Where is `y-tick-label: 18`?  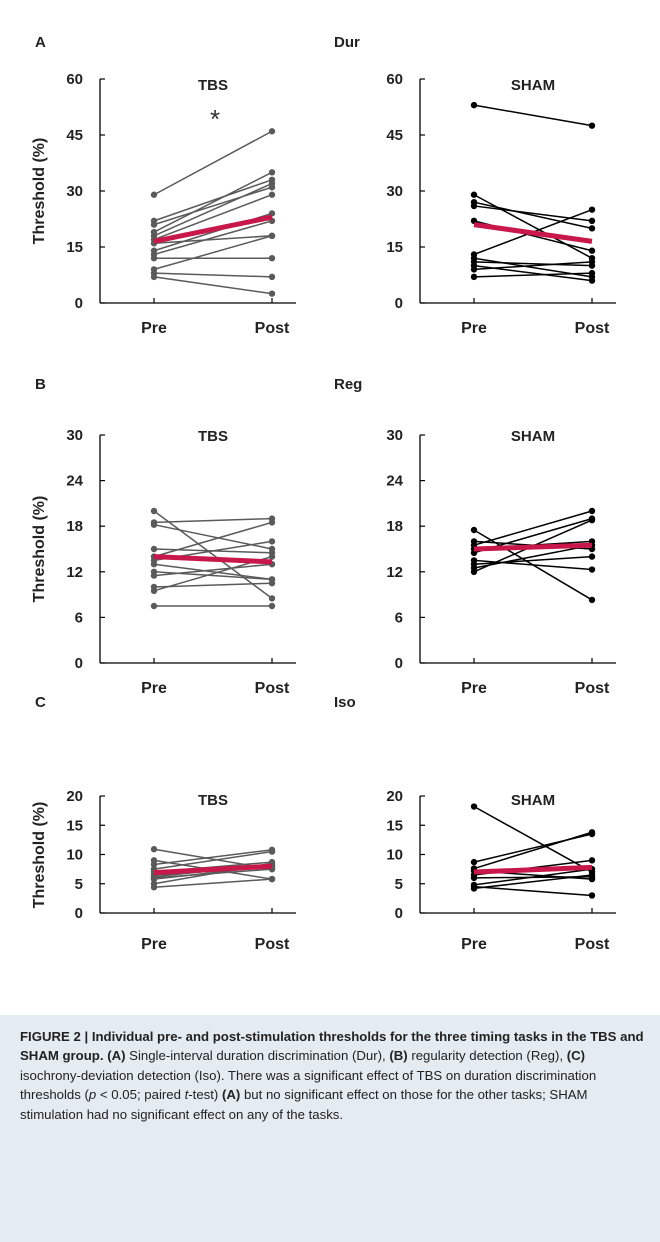
y-tick-label: 18 is located at coordinates (74, 526).